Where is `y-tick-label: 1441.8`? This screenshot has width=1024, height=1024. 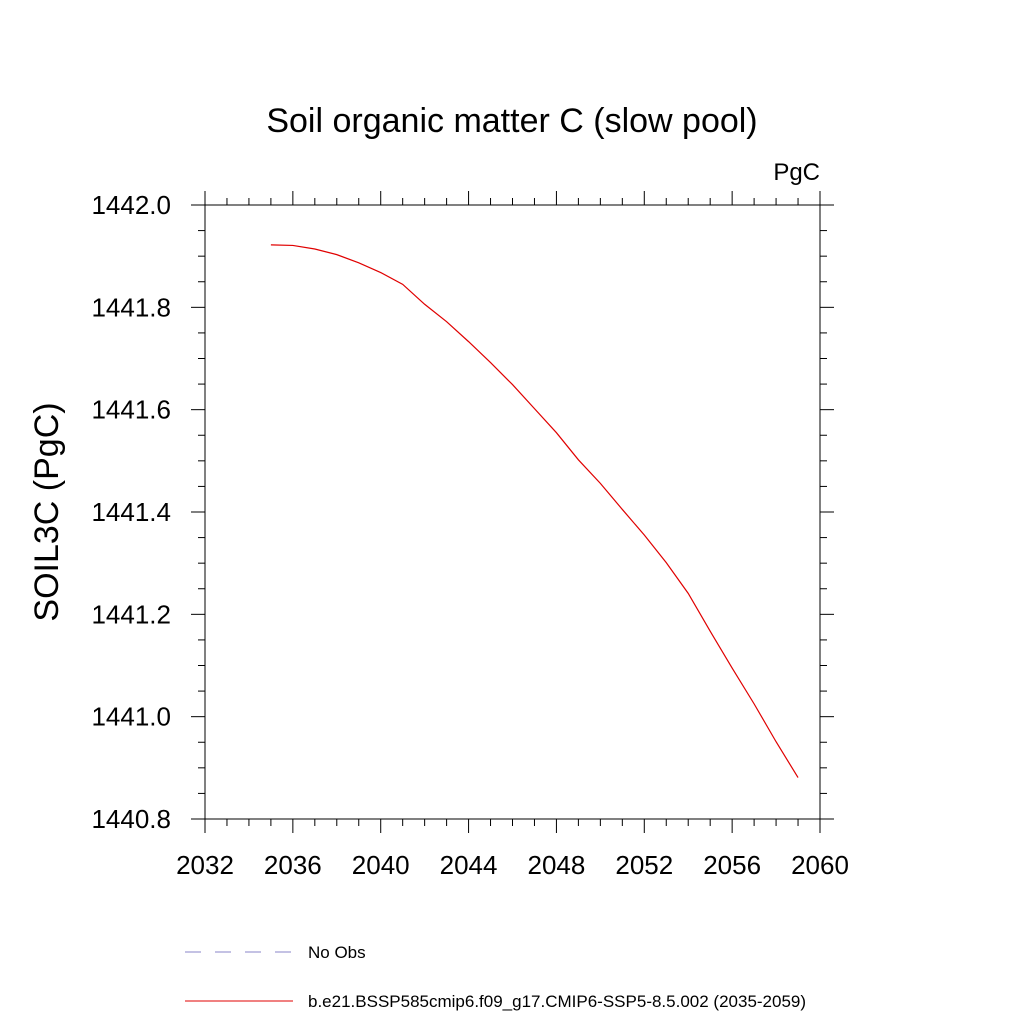 y-tick-label: 1441.8 is located at coordinates (131, 307).